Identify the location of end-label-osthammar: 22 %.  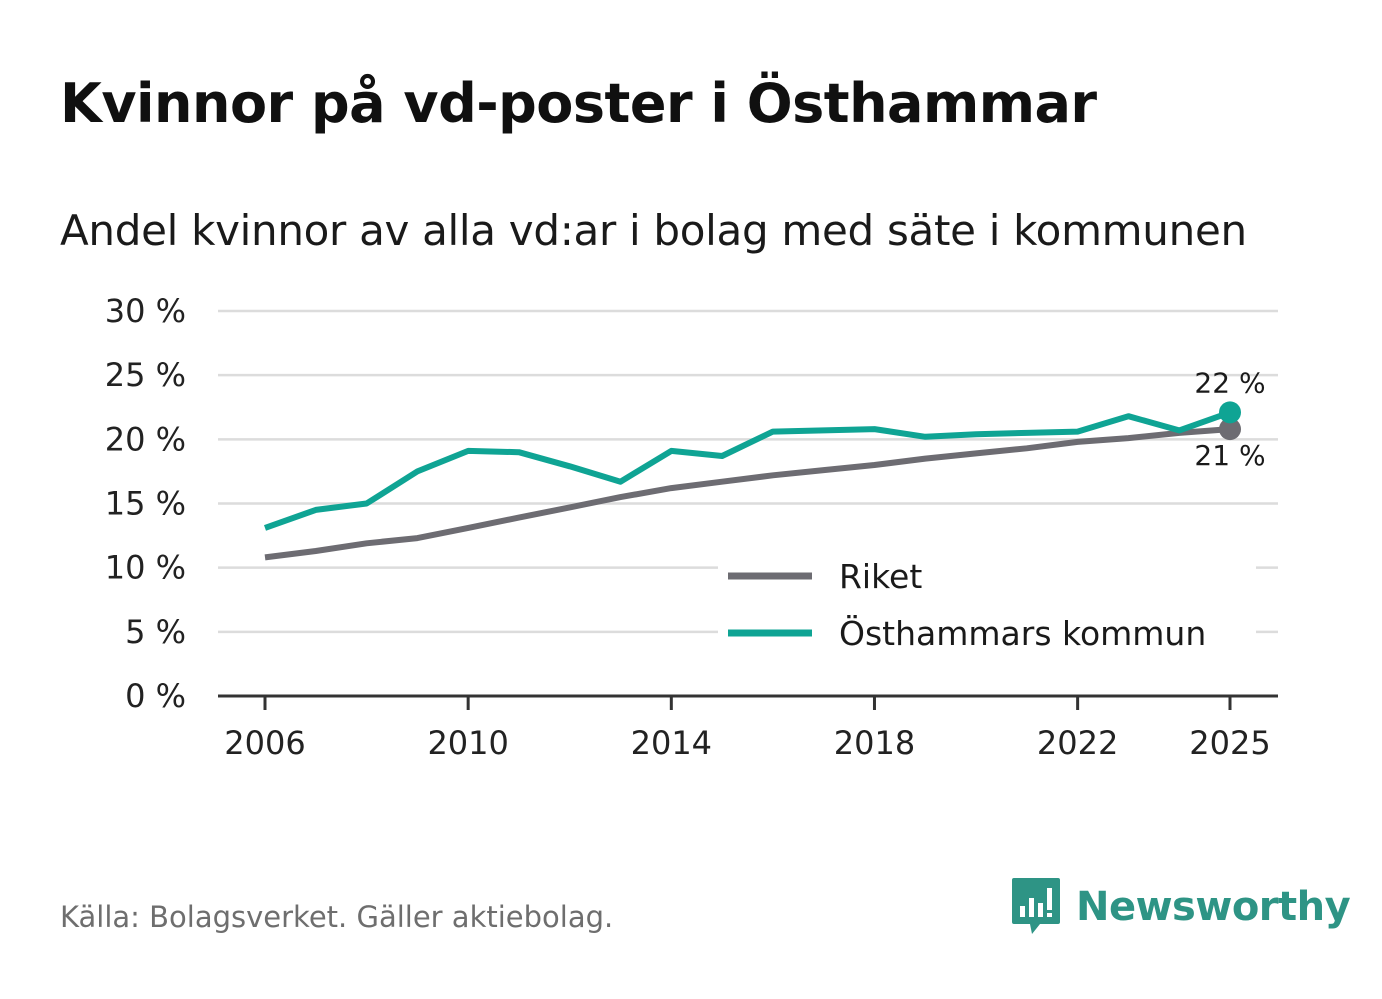
(1229, 382).